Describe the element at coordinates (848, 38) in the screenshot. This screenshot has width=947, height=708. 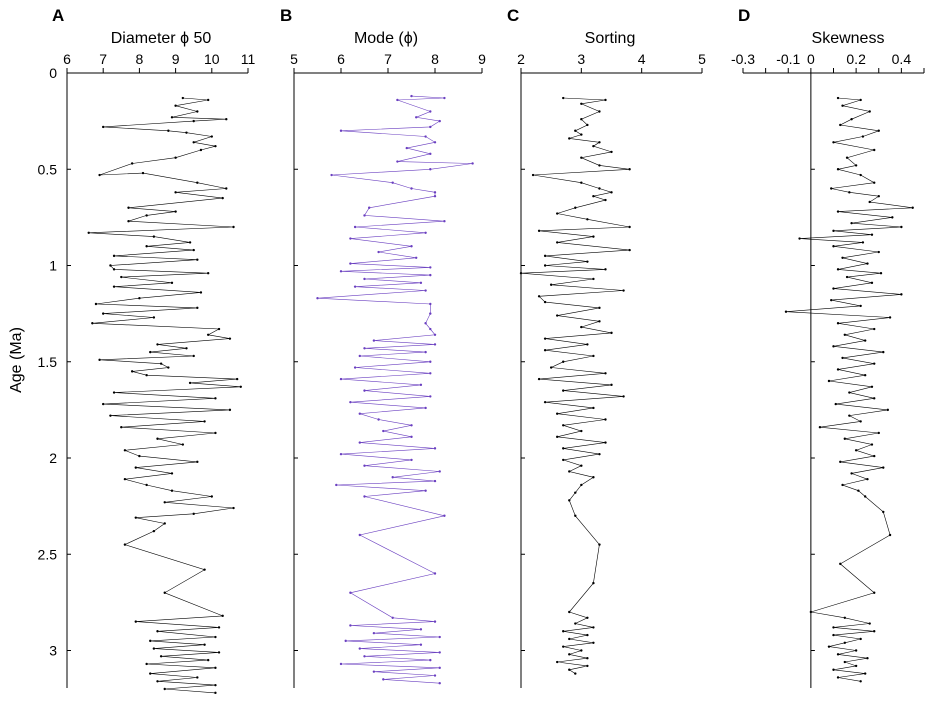
I see `panel-title: Skewness` at that location.